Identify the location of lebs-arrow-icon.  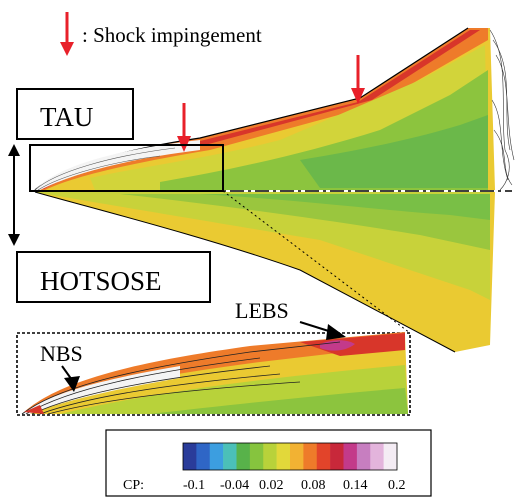
(336, 332).